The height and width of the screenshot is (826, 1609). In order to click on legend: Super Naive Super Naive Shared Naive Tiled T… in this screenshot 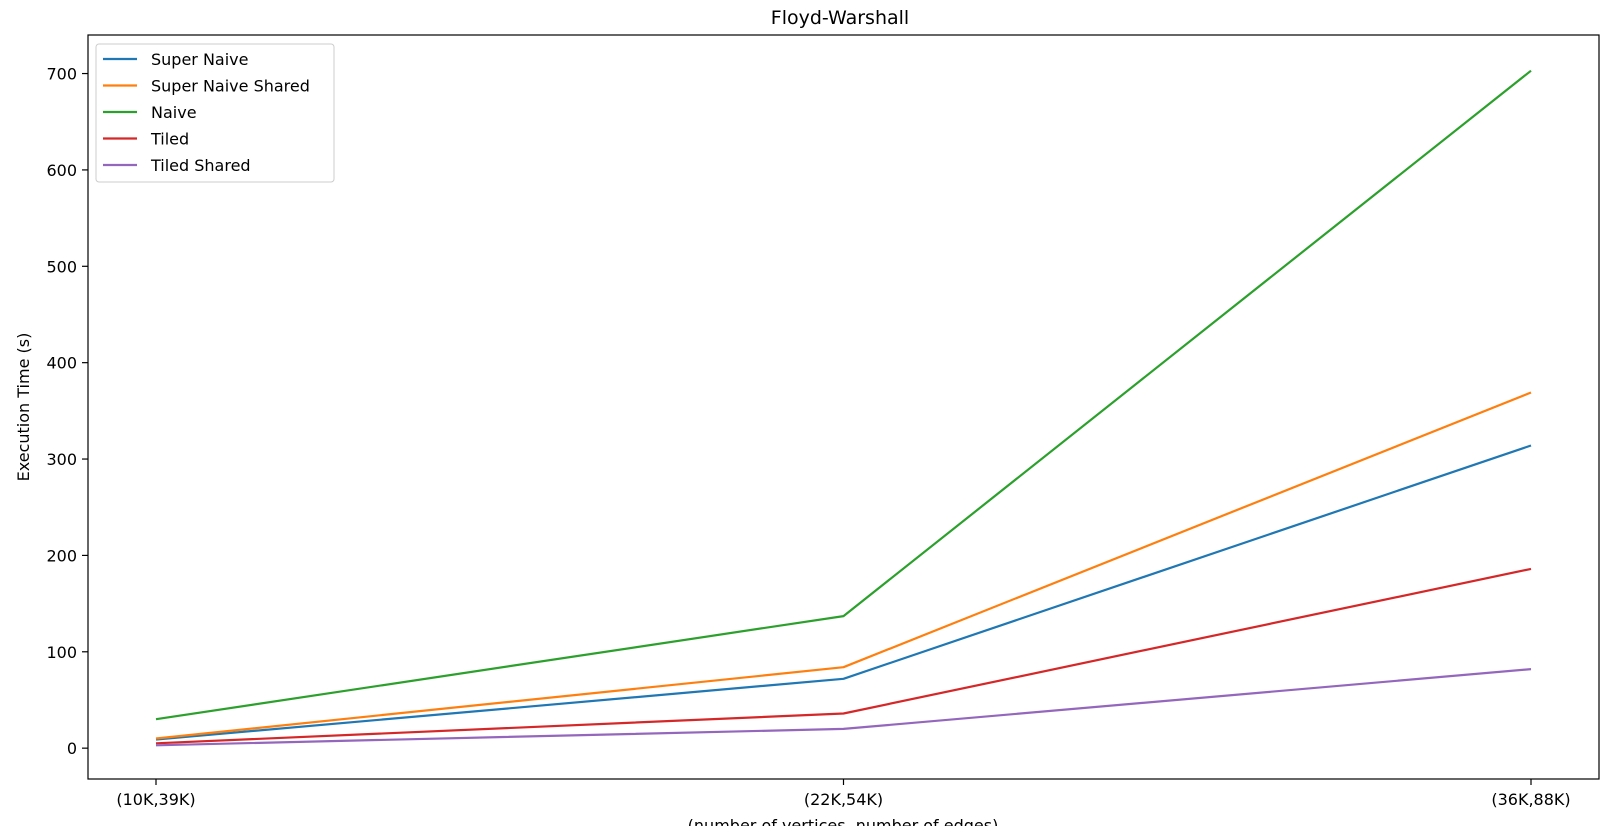, I will do `click(215, 113)`.